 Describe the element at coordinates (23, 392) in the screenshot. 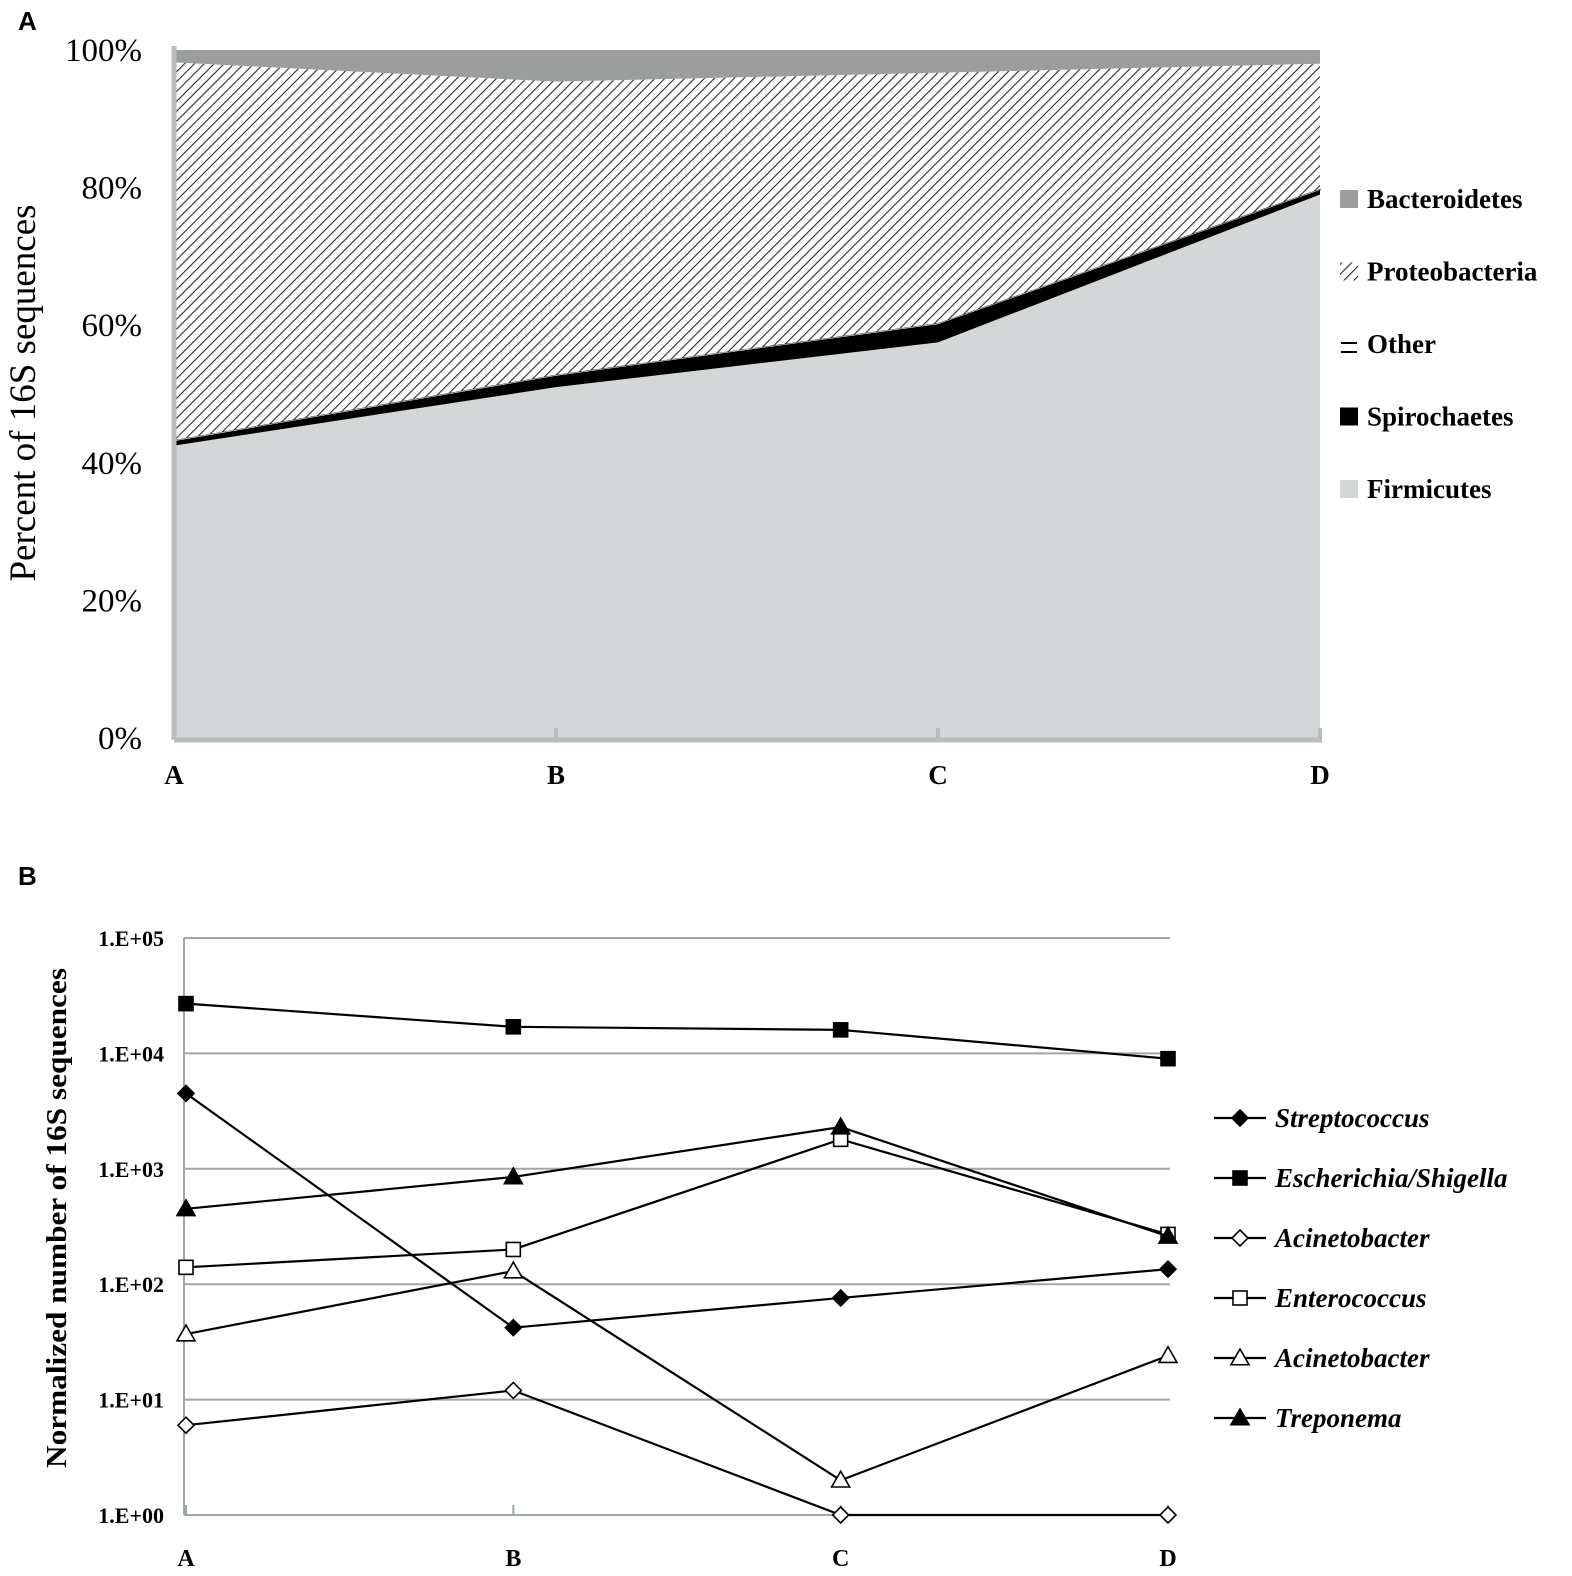

I see `y-axis-label-a: Percent of 16S sequences` at that location.